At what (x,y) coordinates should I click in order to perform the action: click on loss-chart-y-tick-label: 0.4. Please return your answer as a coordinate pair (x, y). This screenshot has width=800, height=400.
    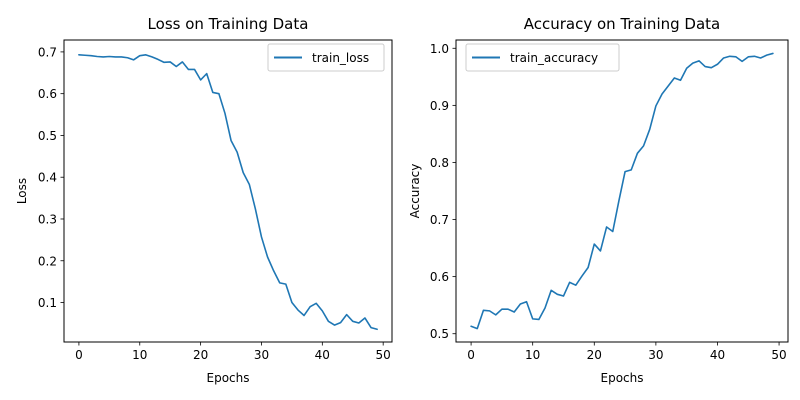
    Looking at the image, I should click on (47, 178).